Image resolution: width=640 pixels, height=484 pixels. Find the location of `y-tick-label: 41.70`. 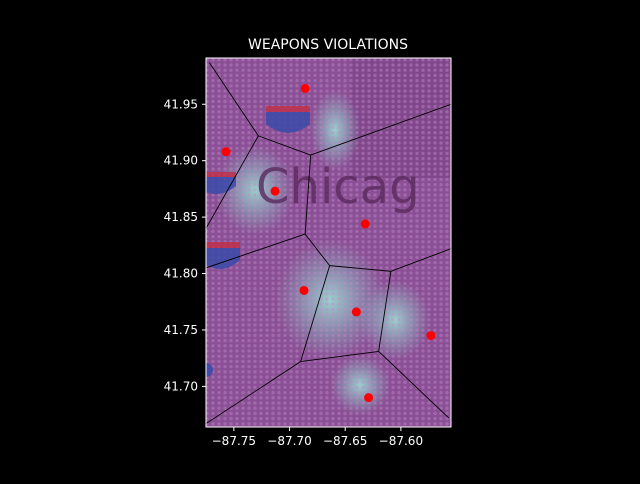

y-tick-label: 41.70 is located at coordinates (181, 386).